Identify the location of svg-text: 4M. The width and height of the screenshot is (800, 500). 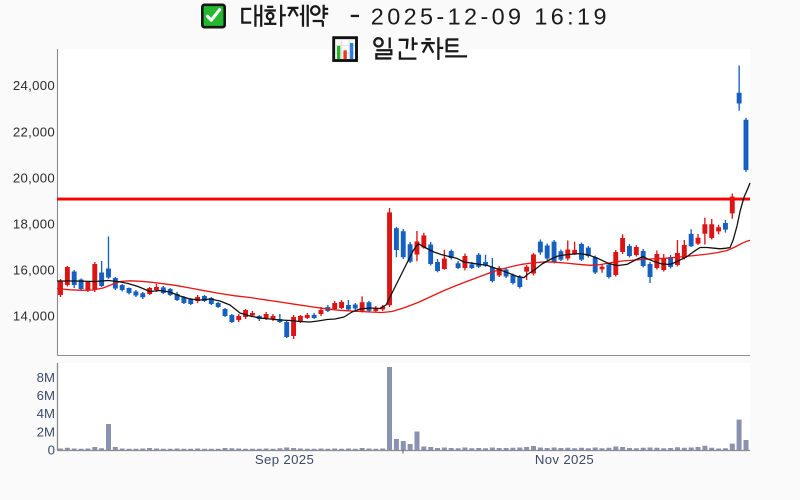
(46, 413).